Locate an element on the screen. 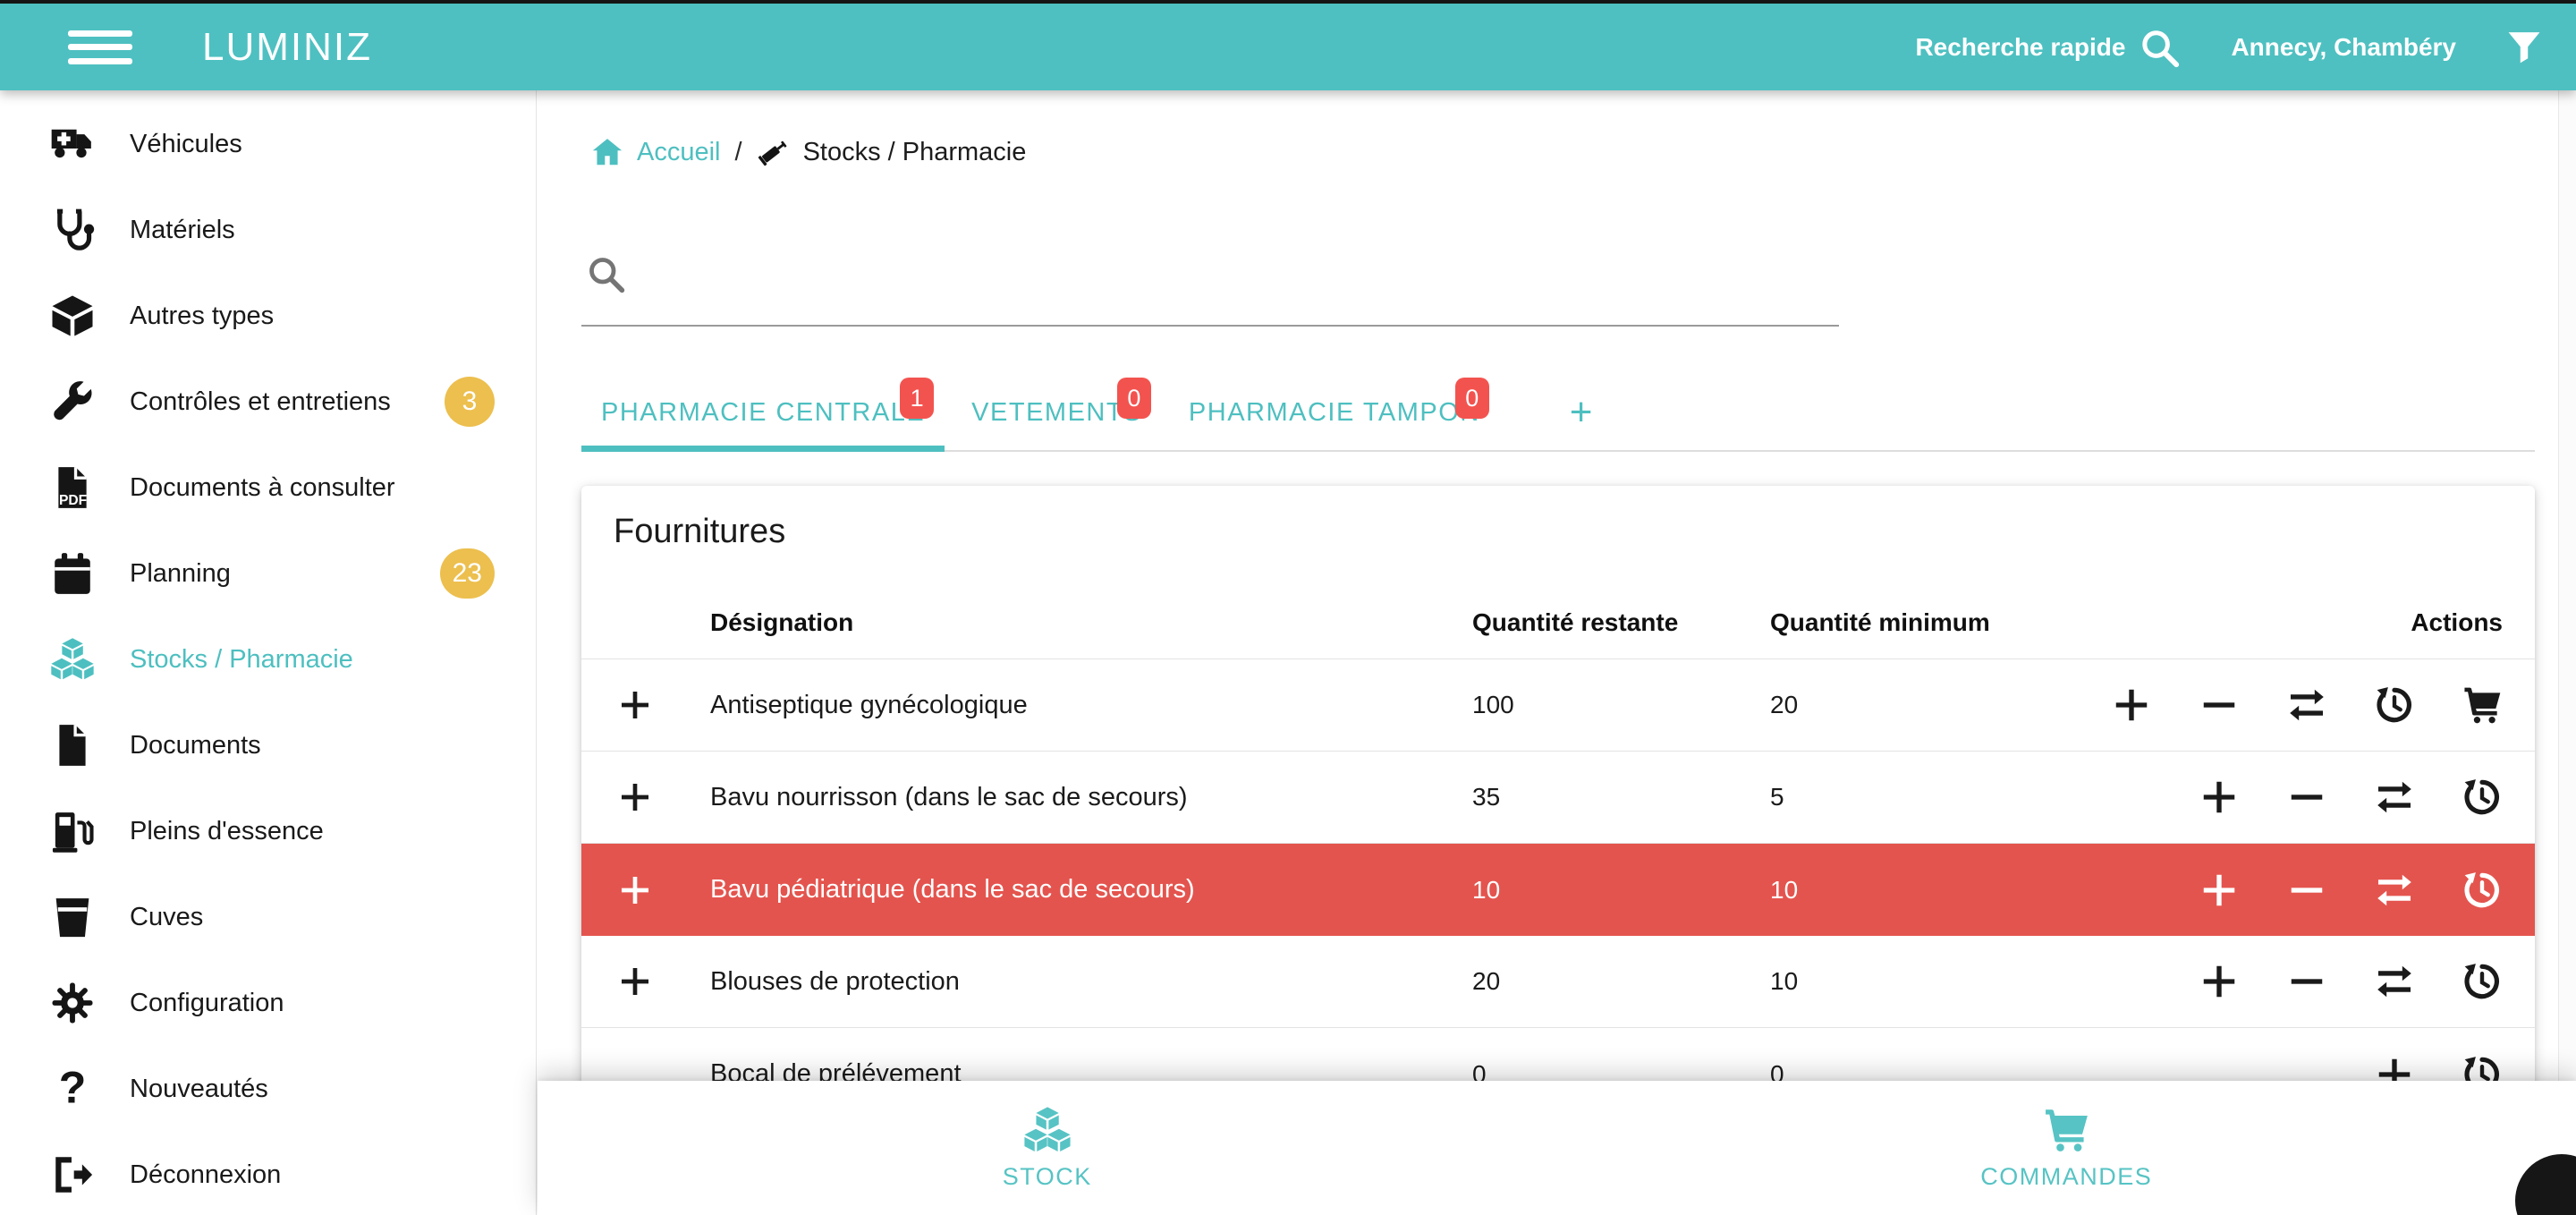 The width and height of the screenshot is (2576, 1215). column-header-quantite-minimum: Quantité minimum is located at coordinates (1880, 622).